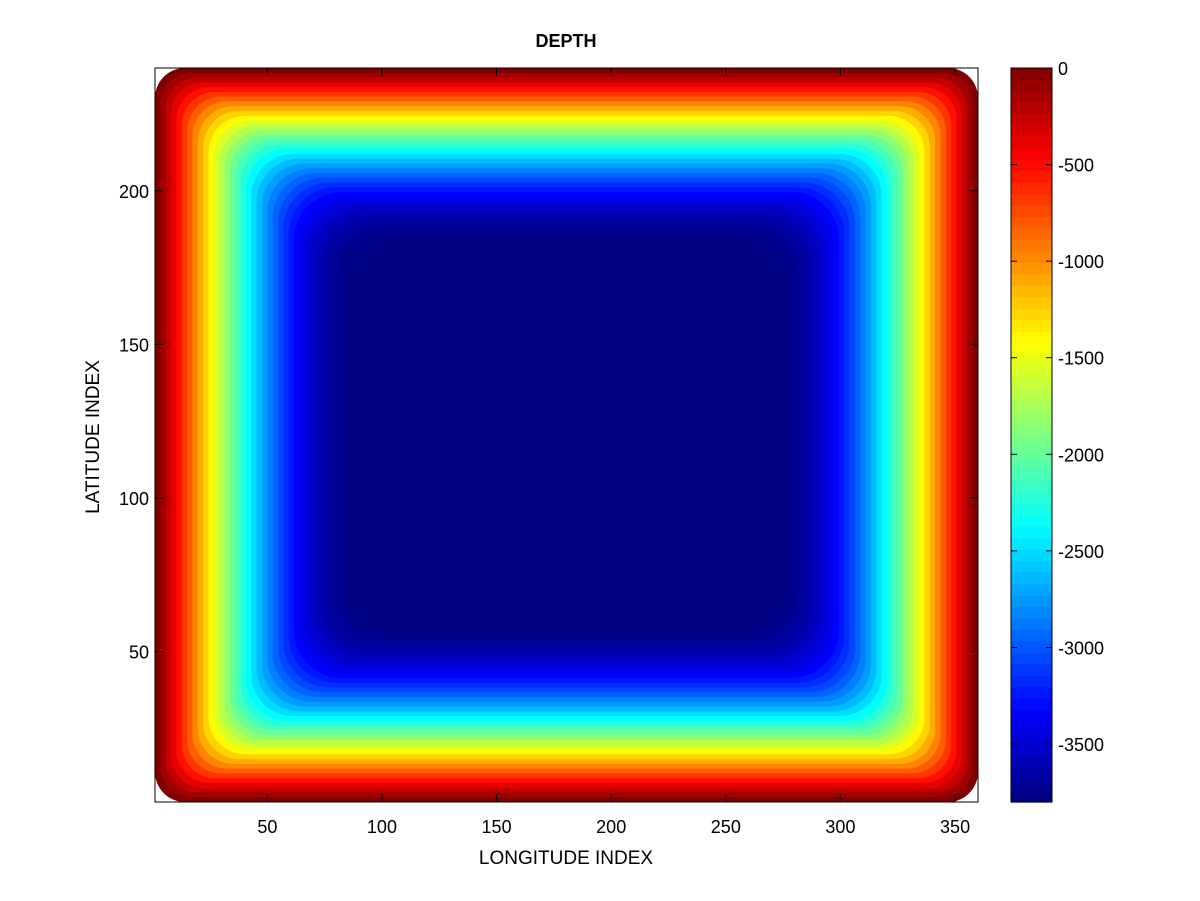 This screenshot has width=1200, height=901. Describe the element at coordinates (134, 499) in the screenshot. I see `y-tick-label: 100` at that location.